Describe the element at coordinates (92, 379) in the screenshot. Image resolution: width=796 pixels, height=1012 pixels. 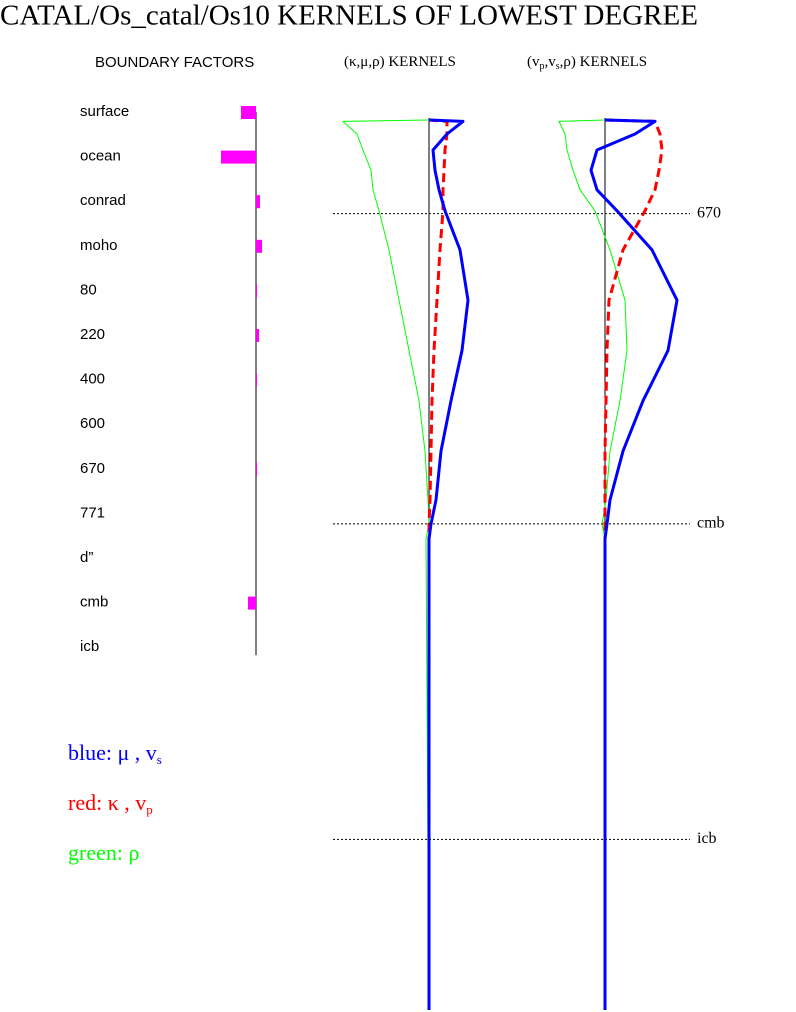
I see `boundary-label: 400` at that location.